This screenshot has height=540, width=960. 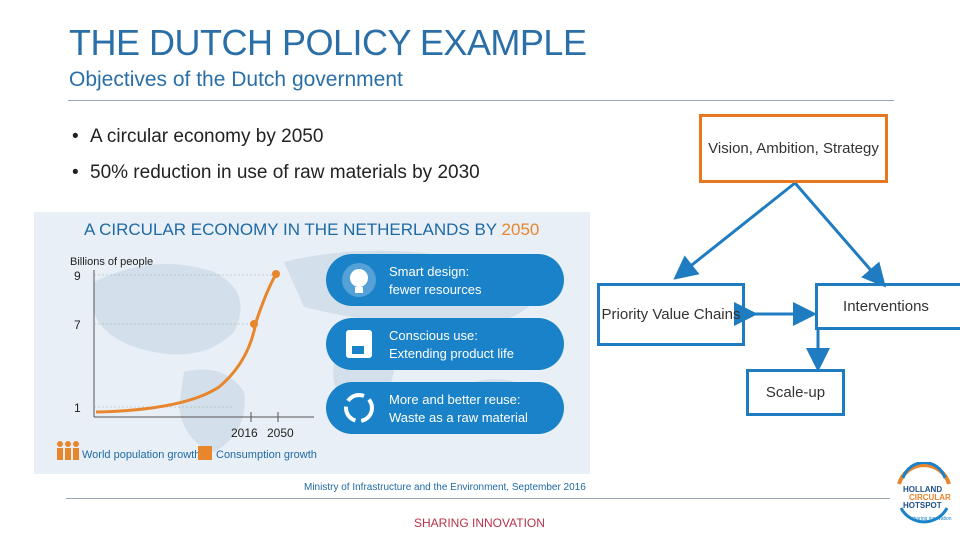 What do you see at coordinates (244, 433) in the screenshot?
I see `x-tick-label: 2016` at bounding box center [244, 433].